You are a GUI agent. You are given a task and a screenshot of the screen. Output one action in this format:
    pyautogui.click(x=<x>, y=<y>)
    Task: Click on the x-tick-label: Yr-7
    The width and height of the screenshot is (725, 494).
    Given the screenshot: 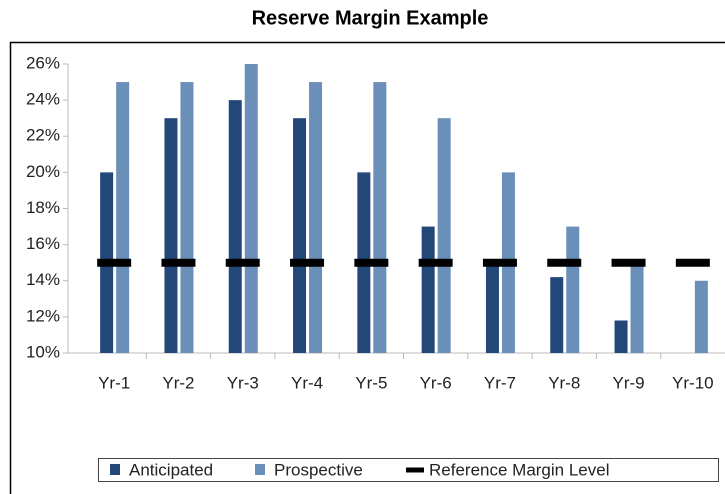 What is the action you would take?
    pyautogui.click(x=500, y=382)
    